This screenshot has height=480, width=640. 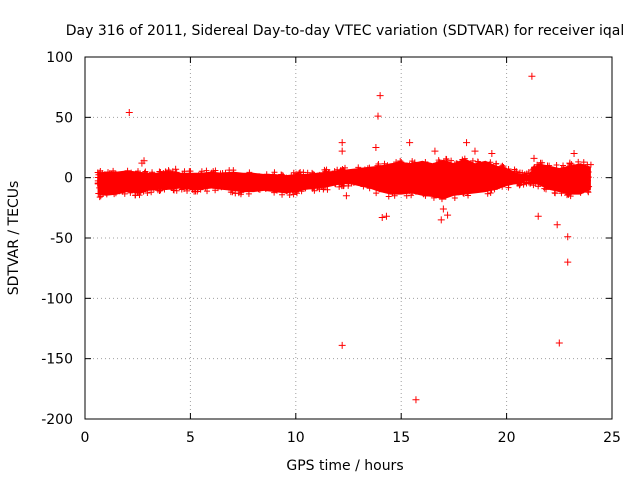 I want to click on y-tick-label: 0, so click(x=68, y=179).